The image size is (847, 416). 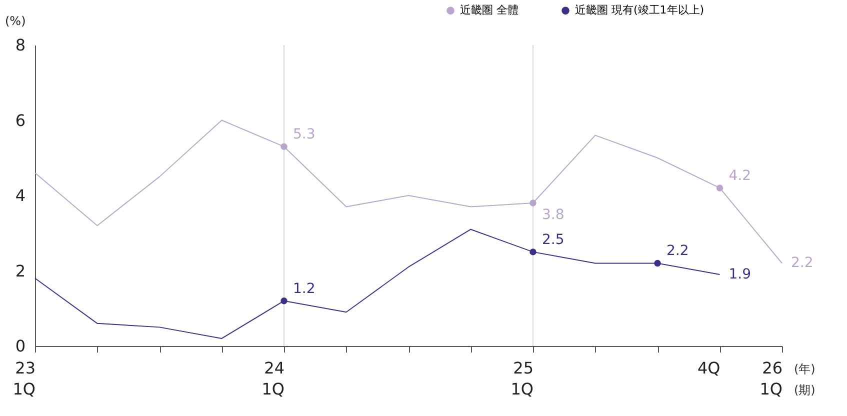 I want to click on data-label: 2.5, so click(x=553, y=240).